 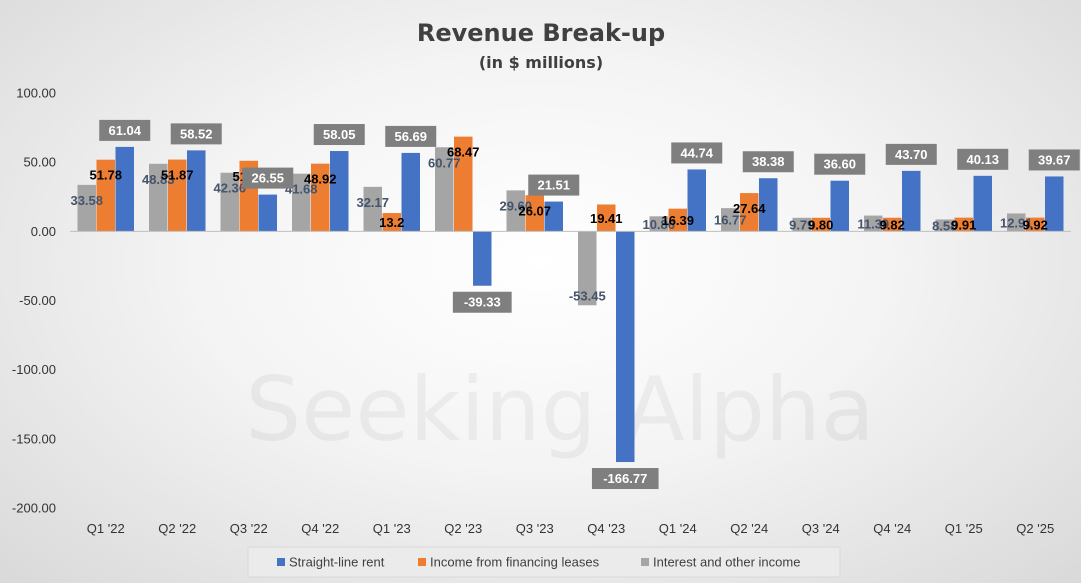 What do you see at coordinates (749, 528) in the screenshot?
I see `x-tick-label: Q2 '24` at bounding box center [749, 528].